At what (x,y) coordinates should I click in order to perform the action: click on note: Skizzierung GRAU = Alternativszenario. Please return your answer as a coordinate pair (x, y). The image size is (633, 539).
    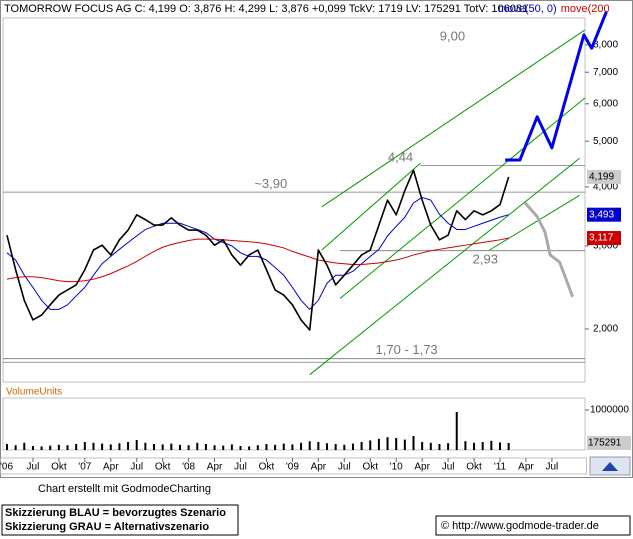
    Looking at the image, I should click on (107, 527).